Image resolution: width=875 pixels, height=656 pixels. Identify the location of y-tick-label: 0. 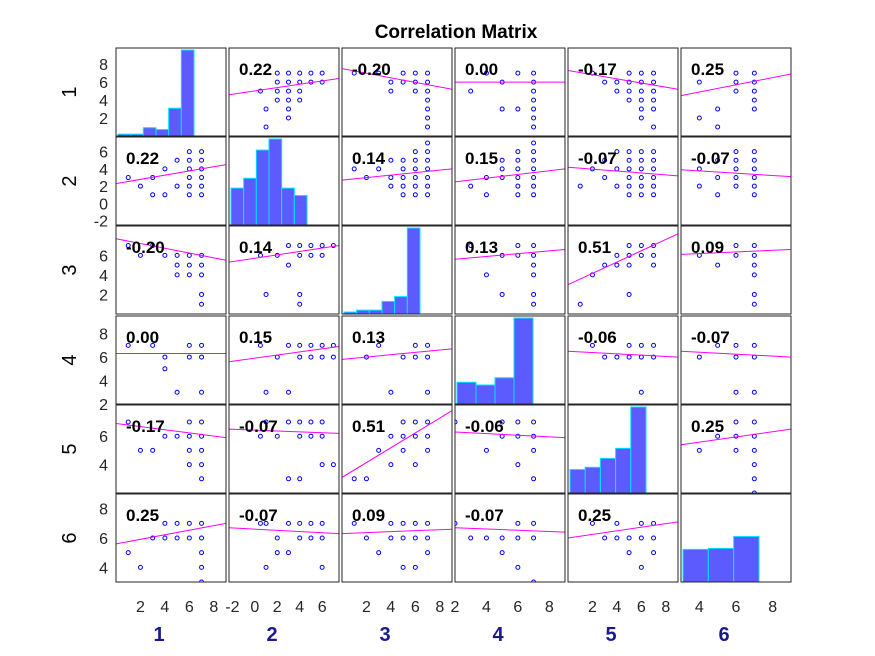
(103, 204).